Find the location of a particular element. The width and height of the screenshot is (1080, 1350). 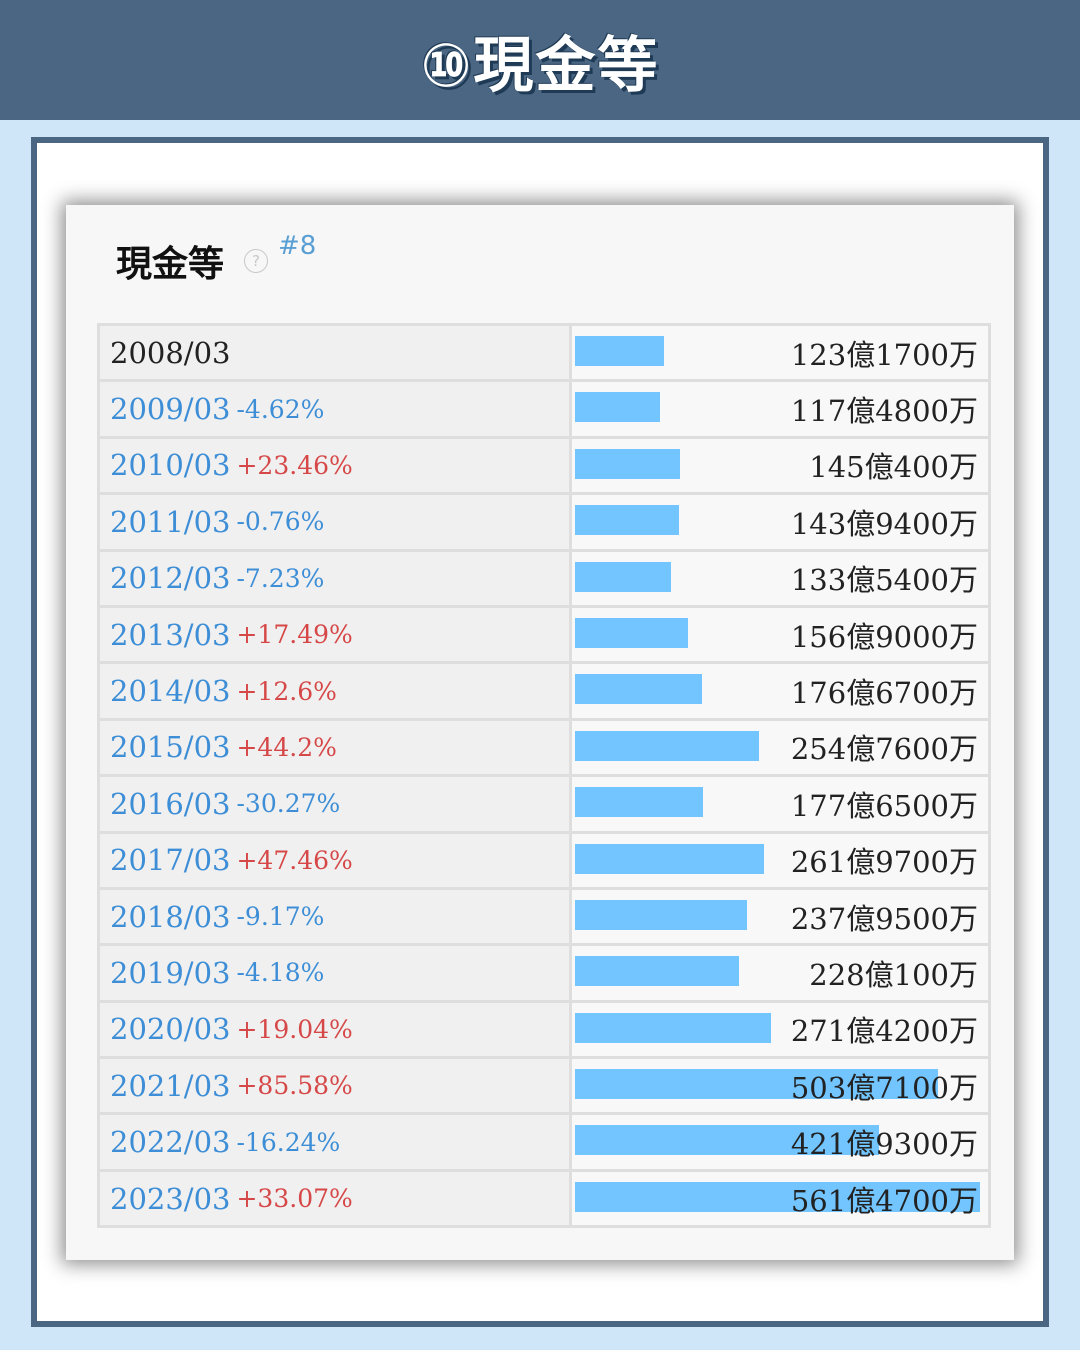

period-label: 2008/03 is located at coordinates (170, 352).